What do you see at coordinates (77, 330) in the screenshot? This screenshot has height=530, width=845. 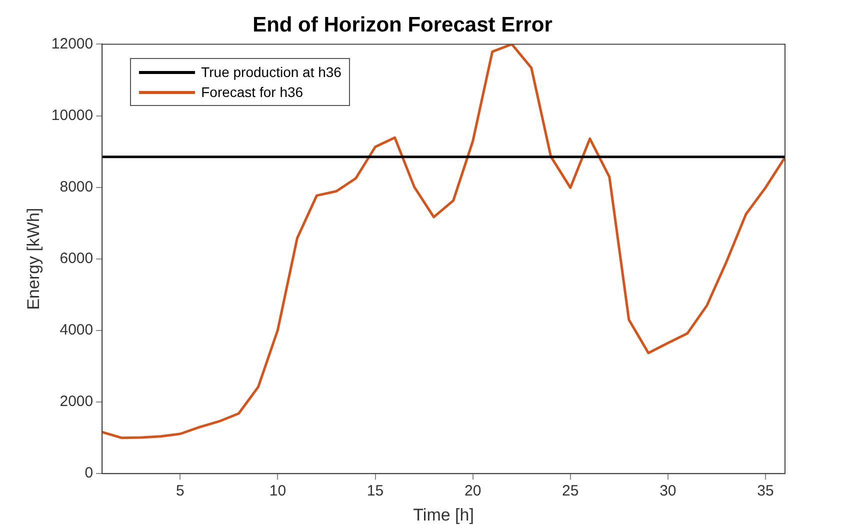 I see `y-tick-label: 4000` at bounding box center [77, 330].